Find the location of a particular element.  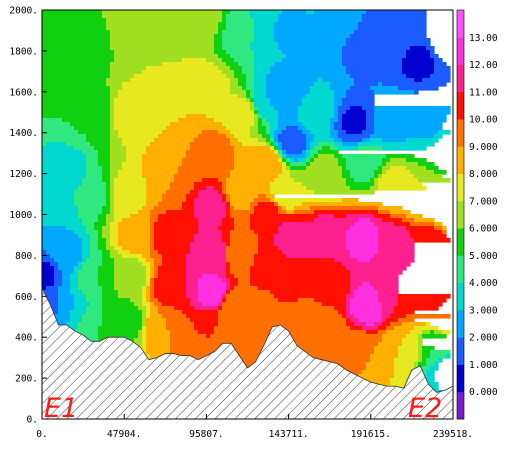

x-tick-label: 0. is located at coordinates (41, 434).